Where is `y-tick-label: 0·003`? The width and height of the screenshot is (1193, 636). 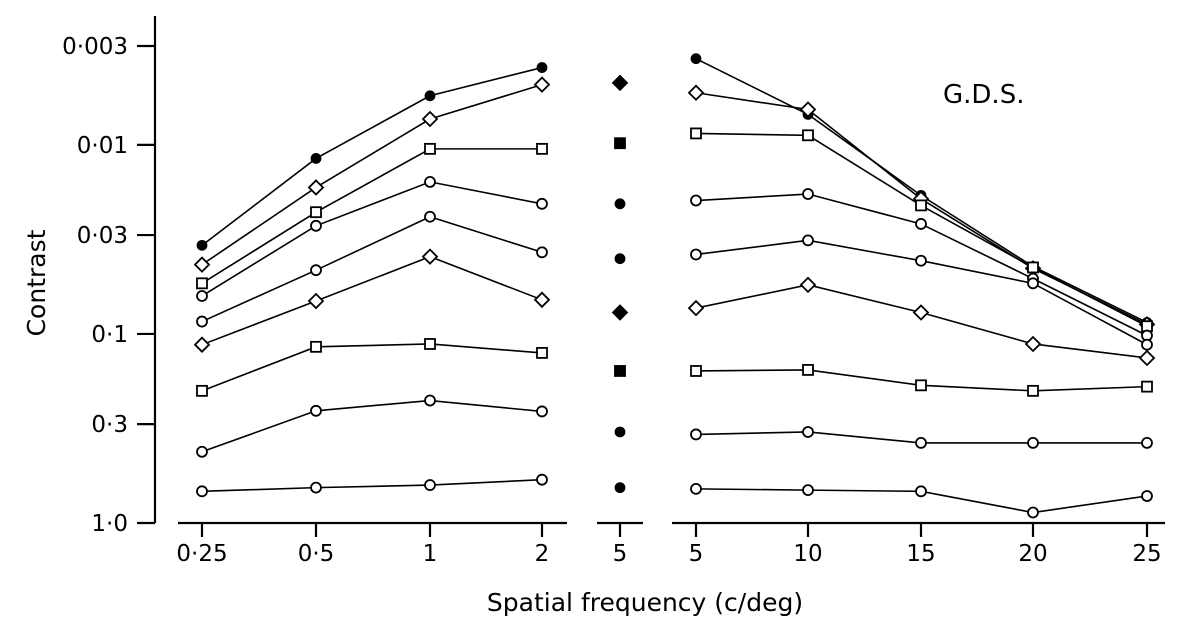
y-tick-label: 0·003 is located at coordinates (95, 47).